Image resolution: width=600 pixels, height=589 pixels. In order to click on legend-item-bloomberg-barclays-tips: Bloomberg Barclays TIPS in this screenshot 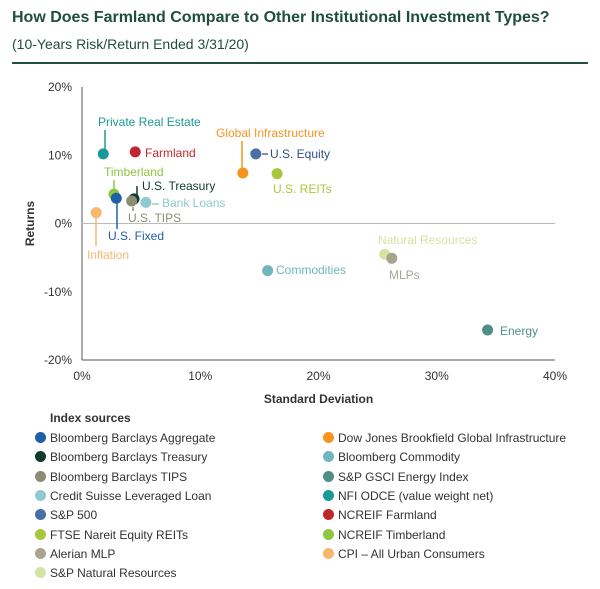, I will do `click(111, 477)`.